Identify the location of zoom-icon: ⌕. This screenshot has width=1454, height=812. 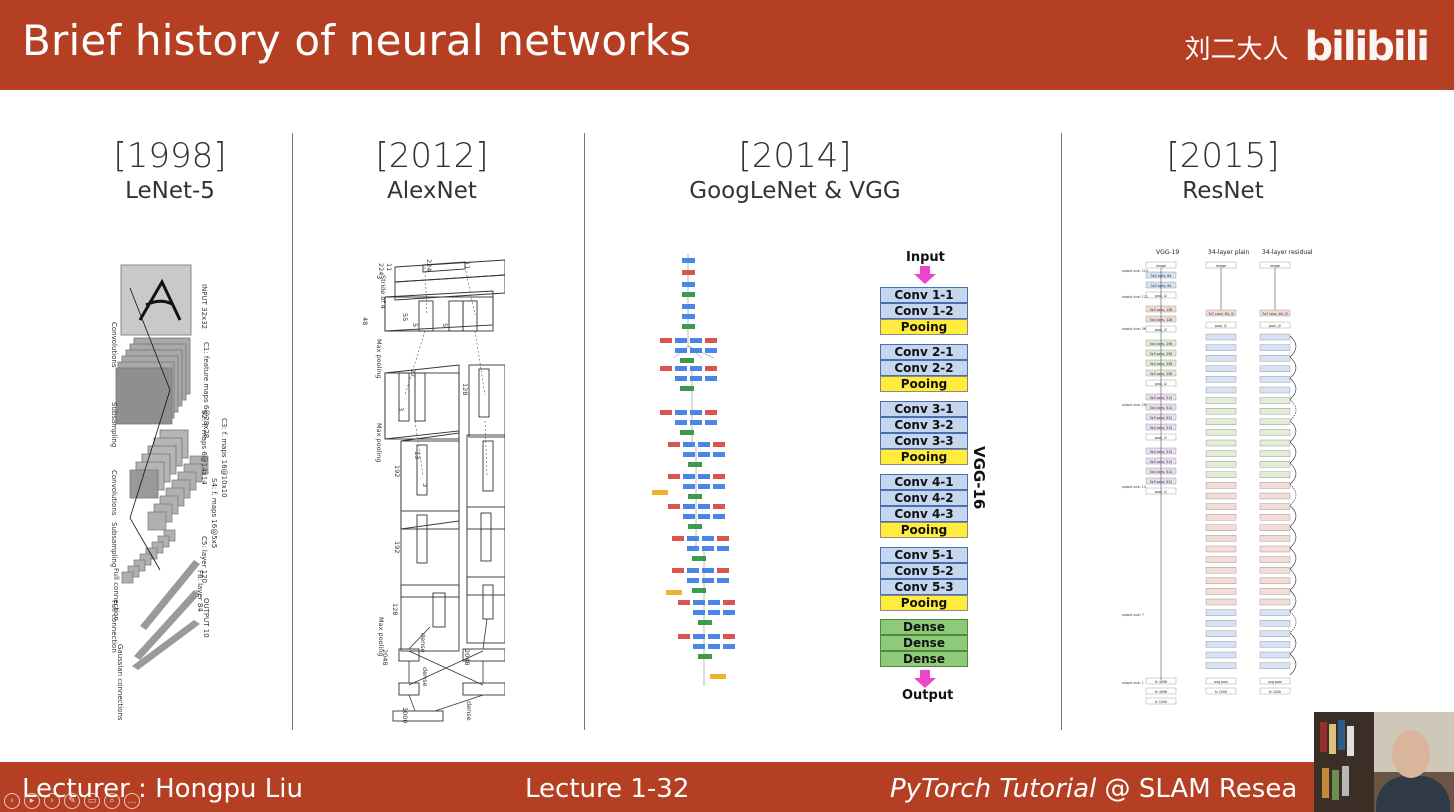
(112, 801).